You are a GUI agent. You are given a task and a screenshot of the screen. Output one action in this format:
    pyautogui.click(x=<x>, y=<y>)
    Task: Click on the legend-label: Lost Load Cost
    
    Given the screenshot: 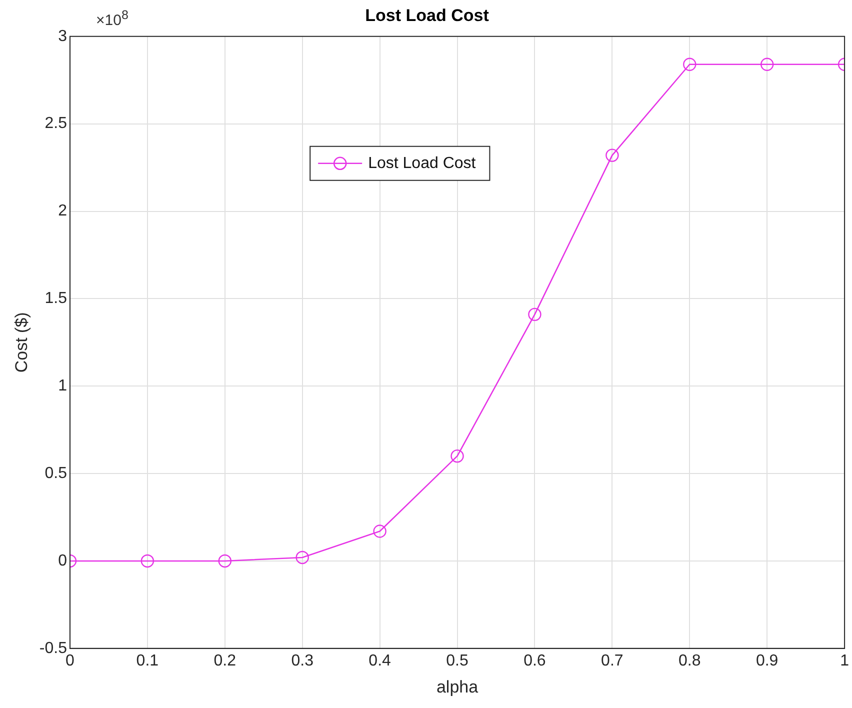 What is the action you would take?
    pyautogui.click(x=422, y=163)
    